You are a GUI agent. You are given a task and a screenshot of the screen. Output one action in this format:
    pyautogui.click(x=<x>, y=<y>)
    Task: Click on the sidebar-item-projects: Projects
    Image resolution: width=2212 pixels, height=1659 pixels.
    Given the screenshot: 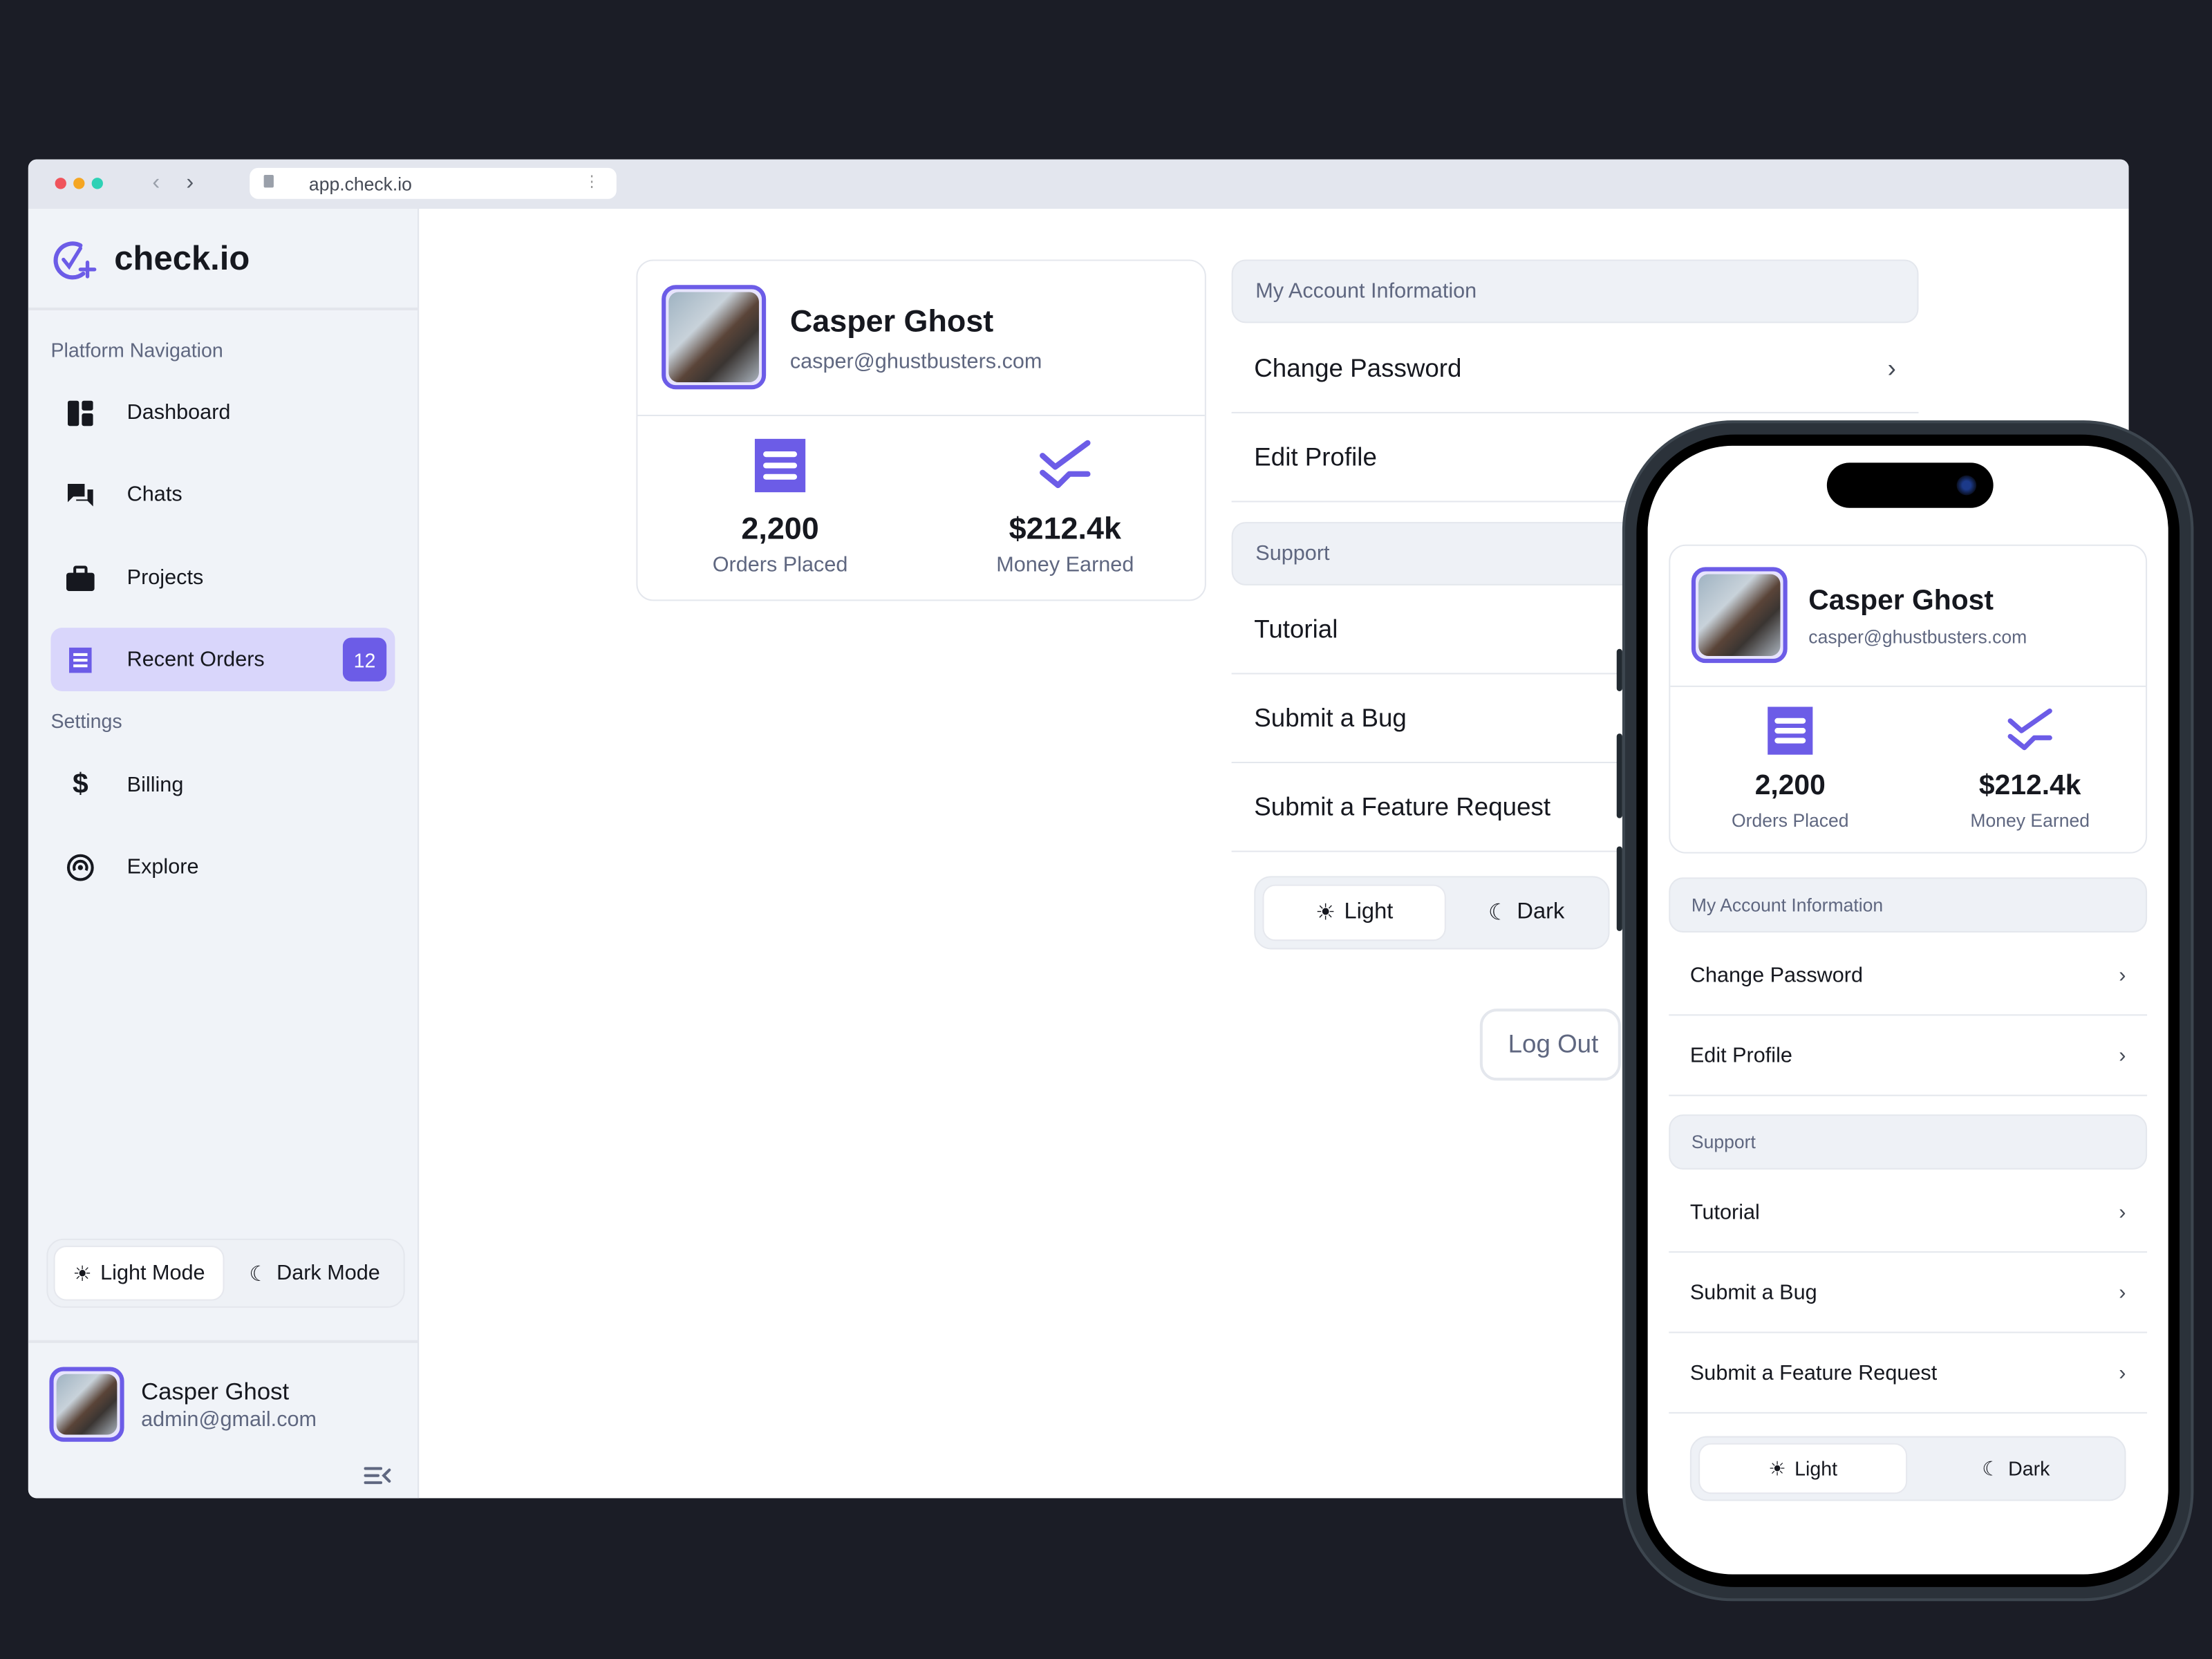 What is the action you would take?
    pyautogui.click(x=222, y=578)
    